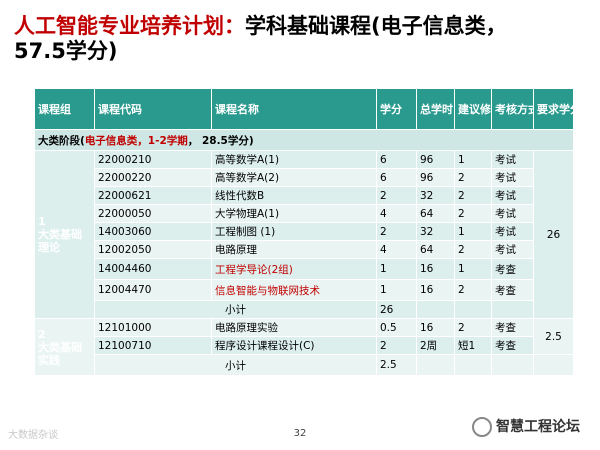 The width and height of the screenshot is (600, 450). I want to click on section-label: 大类阶段(电子信息类，1-2学期， 28.5学分), so click(304, 140).